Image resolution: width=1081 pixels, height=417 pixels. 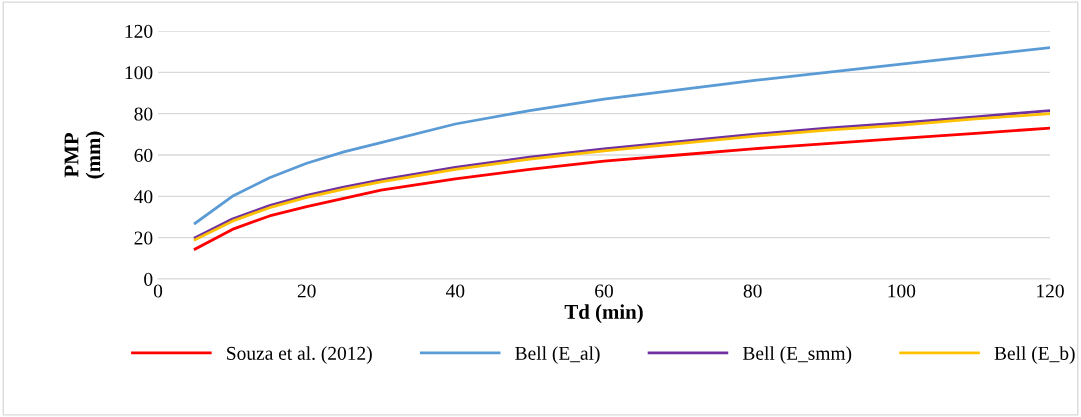 What do you see at coordinates (148, 279) in the screenshot?
I see `y-tick-label: 0` at bounding box center [148, 279].